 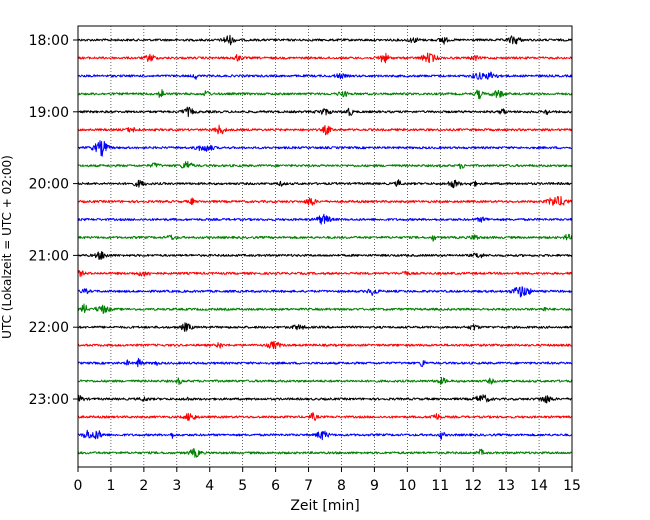 I want to click on x-tick-label: 6, so click(x=275, y=486).